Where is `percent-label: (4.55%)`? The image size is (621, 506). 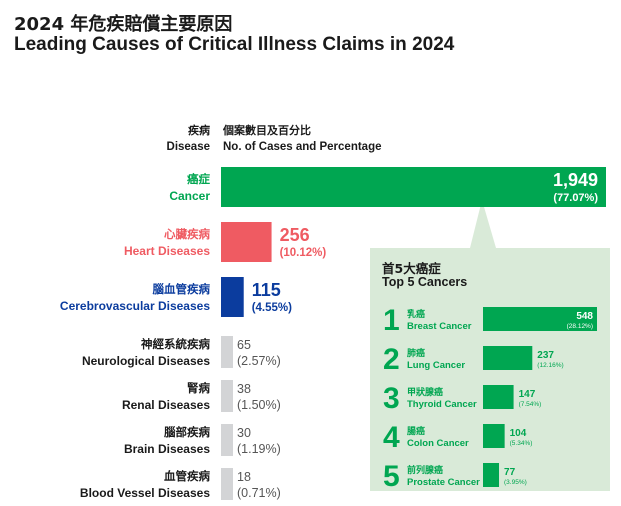 percent-label: (4.55%) is located at coordinates (272, 308).